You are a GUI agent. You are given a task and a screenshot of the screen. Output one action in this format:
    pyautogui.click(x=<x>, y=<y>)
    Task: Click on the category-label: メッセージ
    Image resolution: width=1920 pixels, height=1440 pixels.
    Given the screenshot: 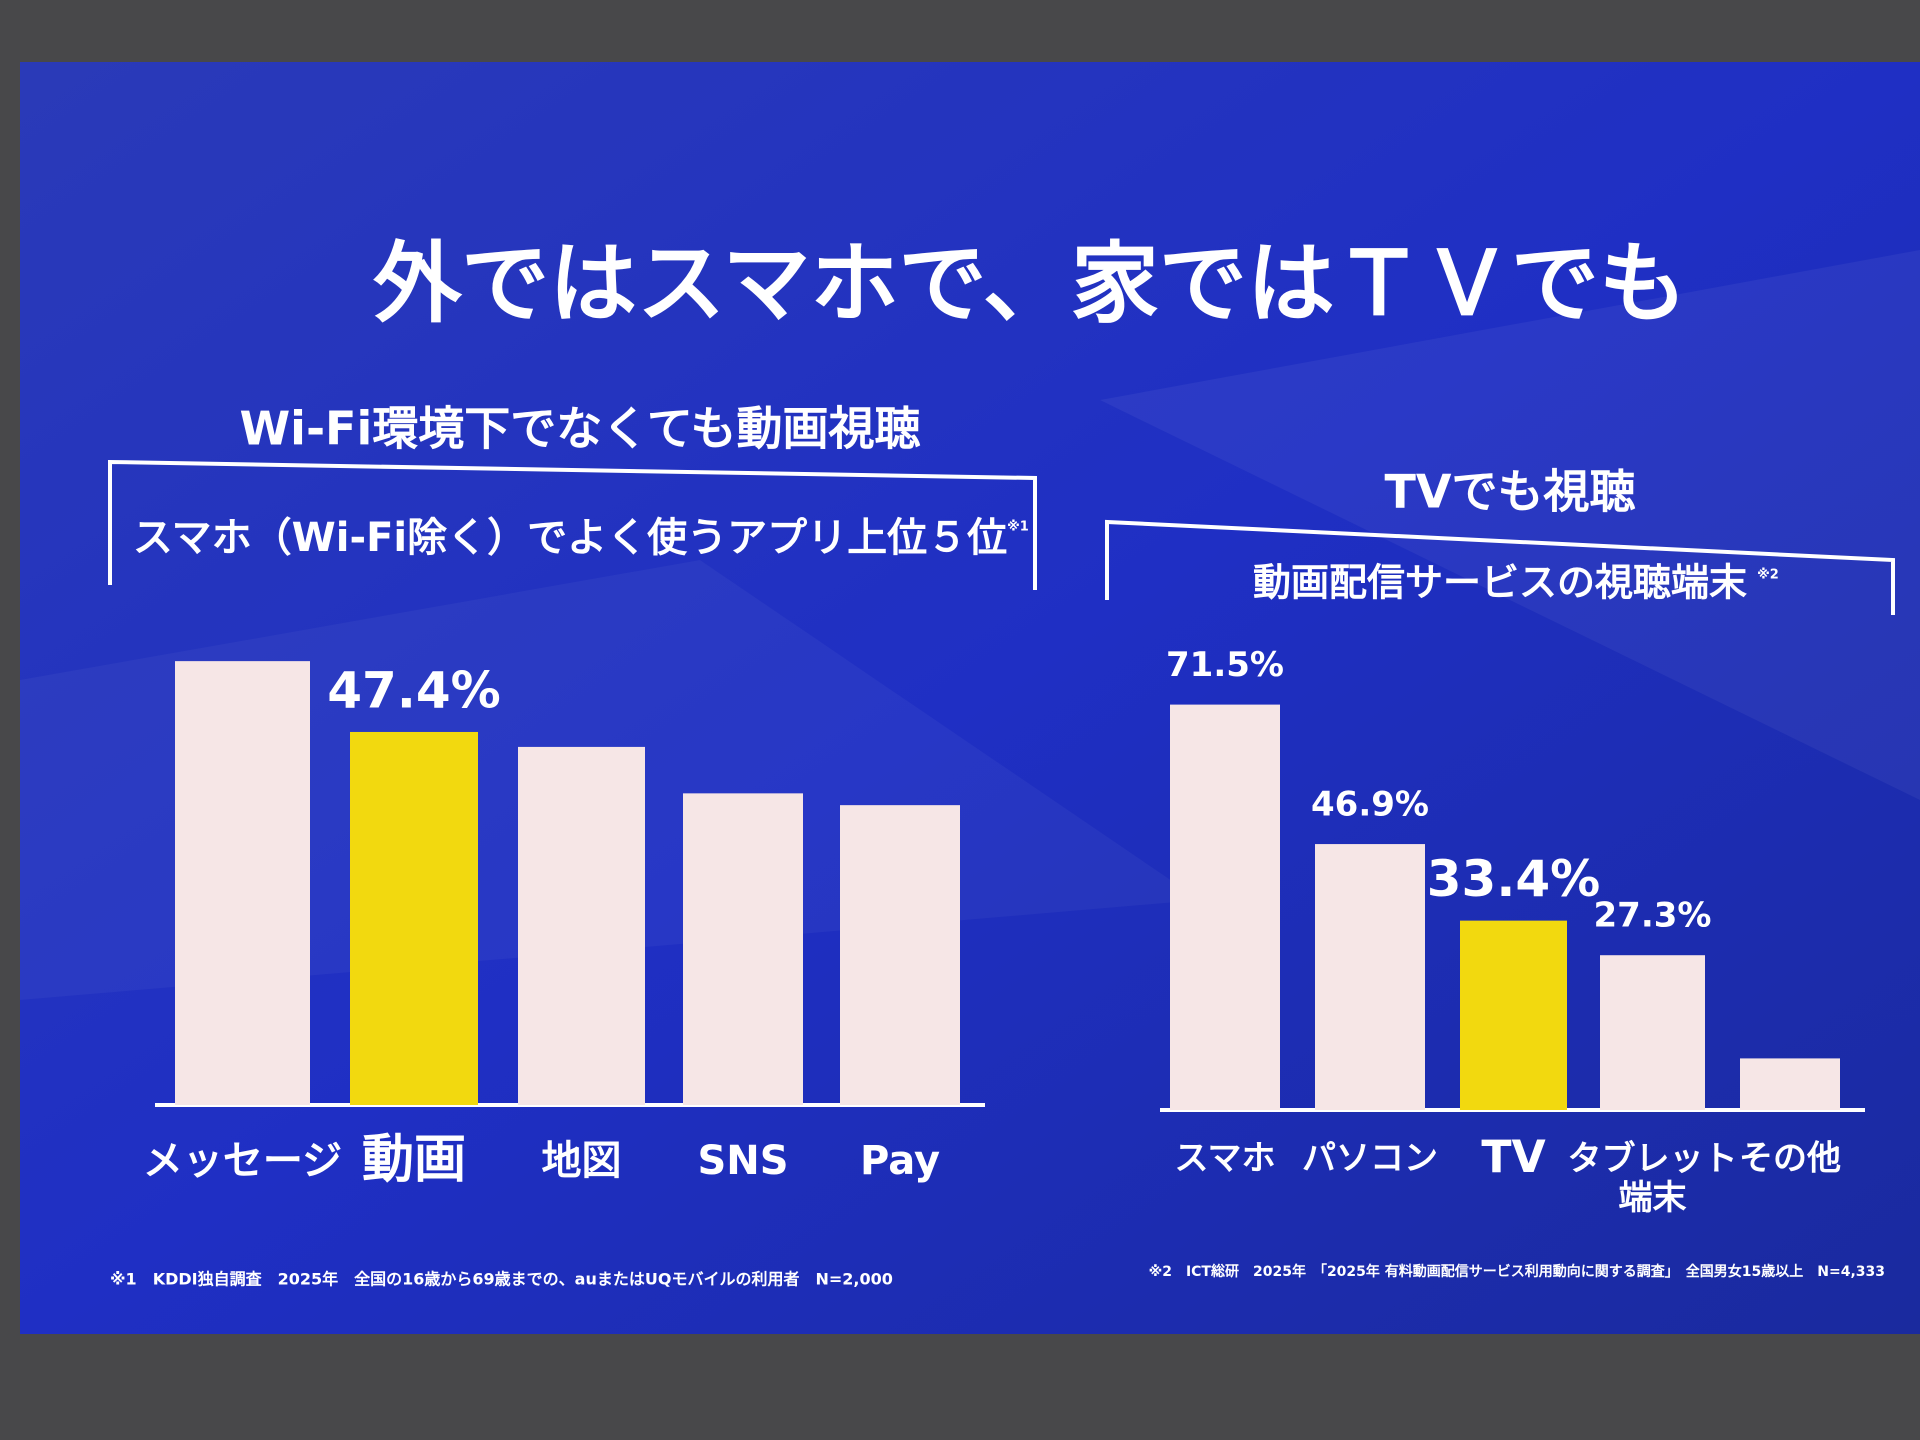 What is the action you would take?
    pyautogui.click(x=242, y=1161)
    